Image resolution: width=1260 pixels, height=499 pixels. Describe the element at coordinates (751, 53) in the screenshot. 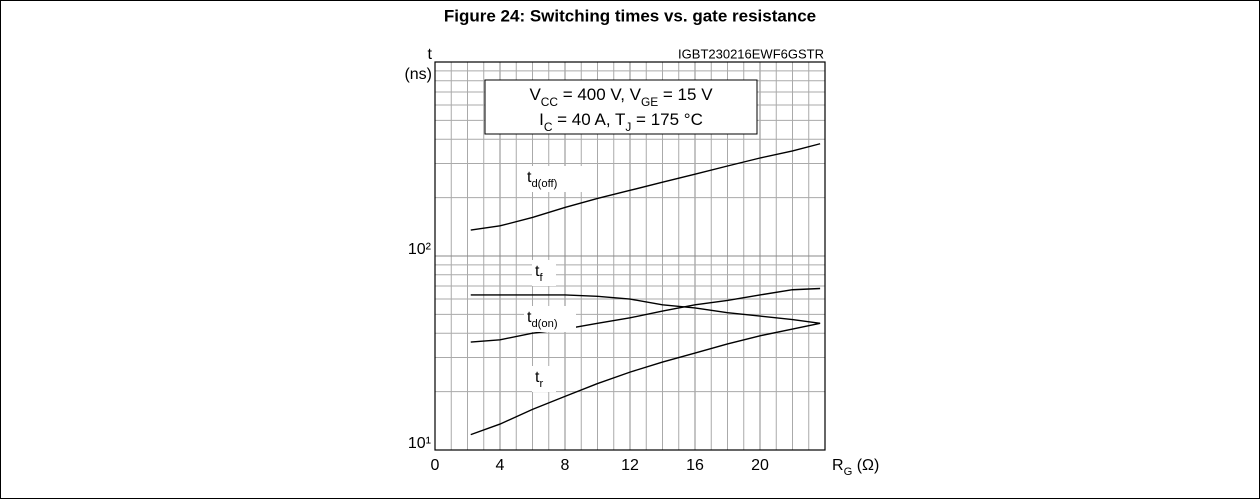

I see `code-label: IGBT230216EWF6GSTR` at that location.